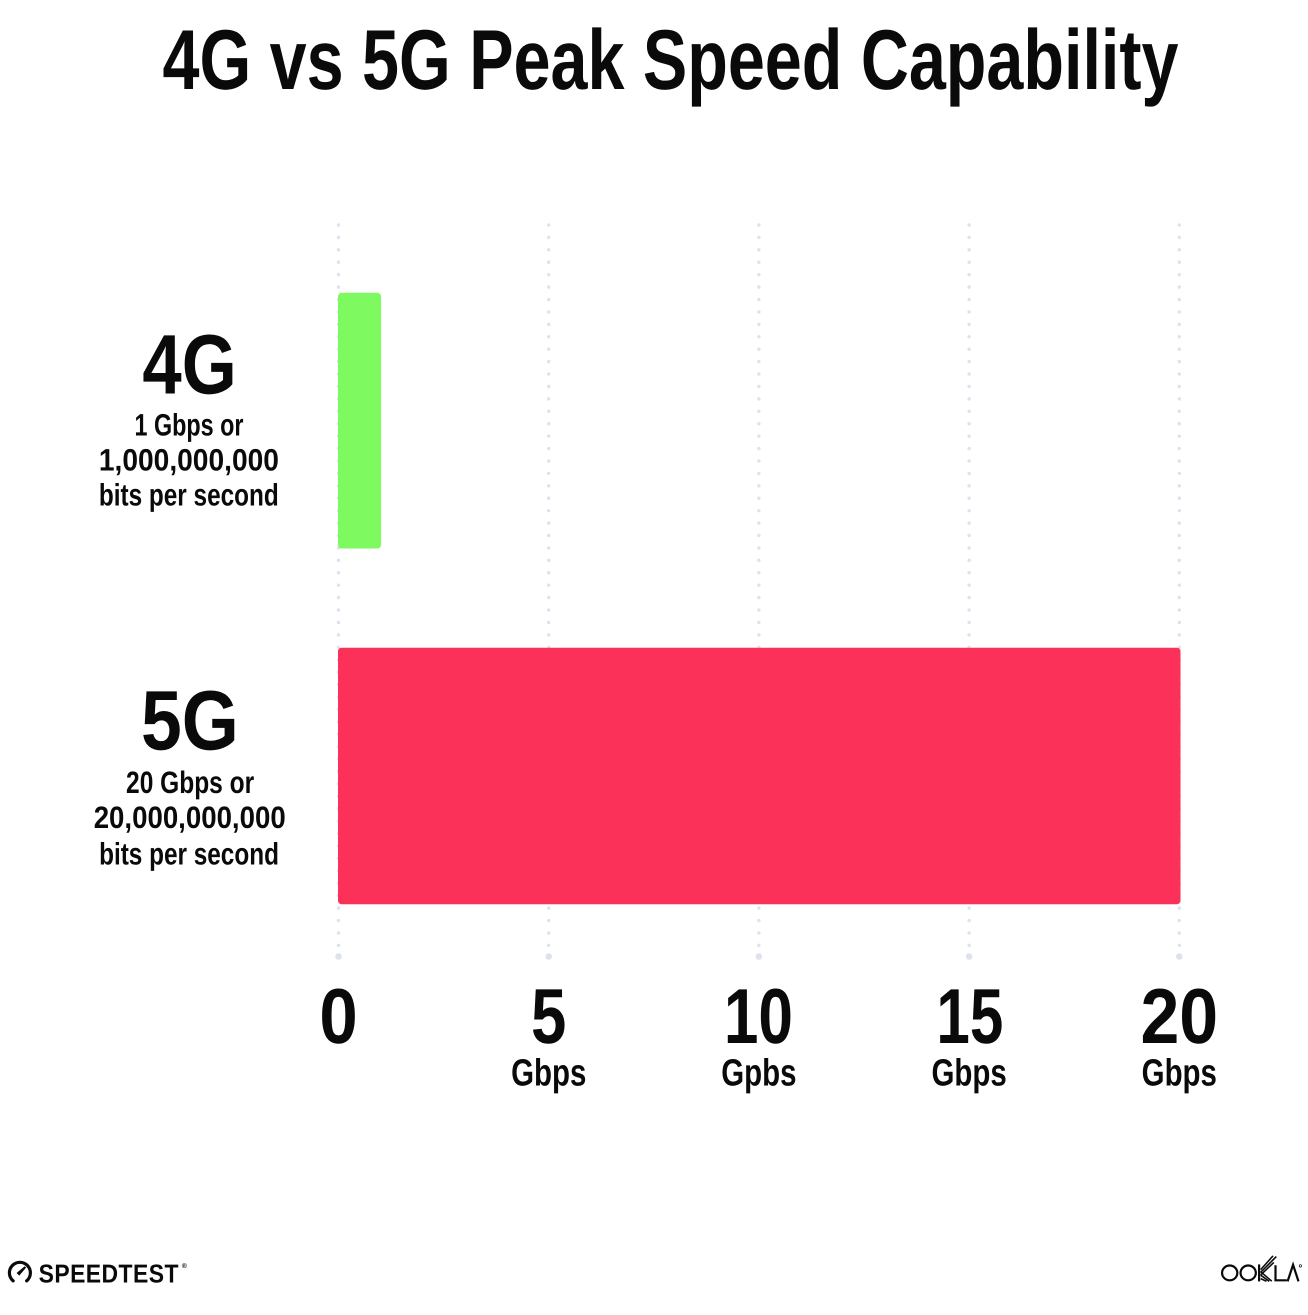  What do you see at coordinates (671, 60) in the screenshot?
I see `svg-text: 4G vs 5G Peak Speed Capability` at bounding box center [671, 60].